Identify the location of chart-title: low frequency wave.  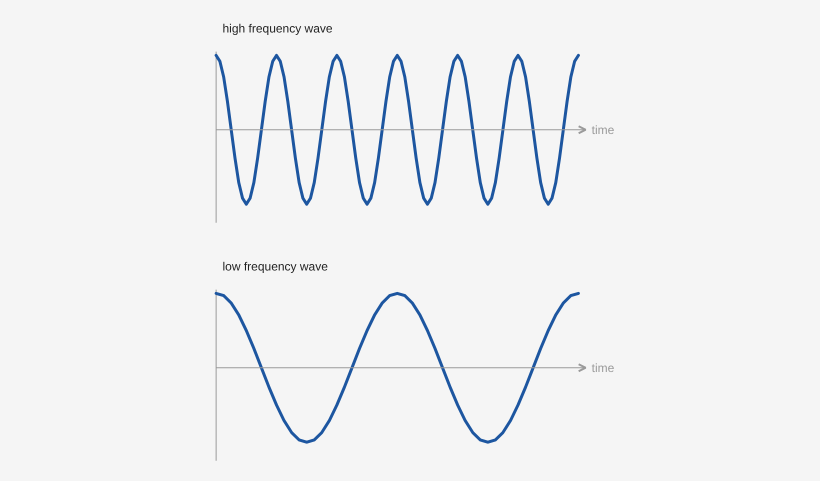
(275, 267).